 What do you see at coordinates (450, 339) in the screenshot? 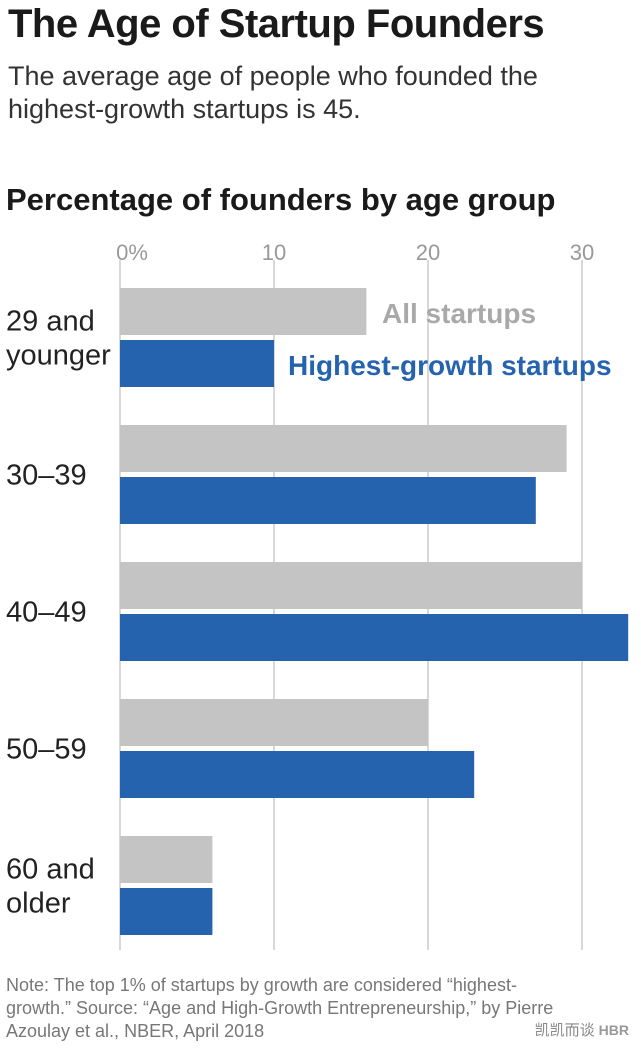
I see `legend: All startups Highest-growth startups` at bounding box center [450, 339].